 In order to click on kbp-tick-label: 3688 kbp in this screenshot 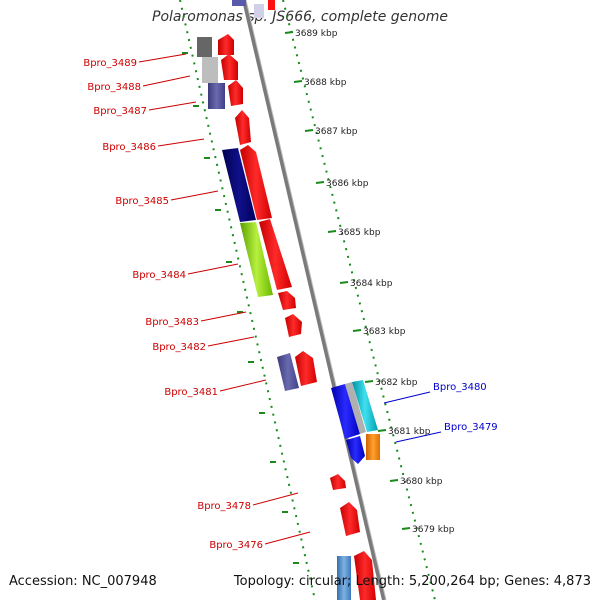, I will do `click(325, 83)`.